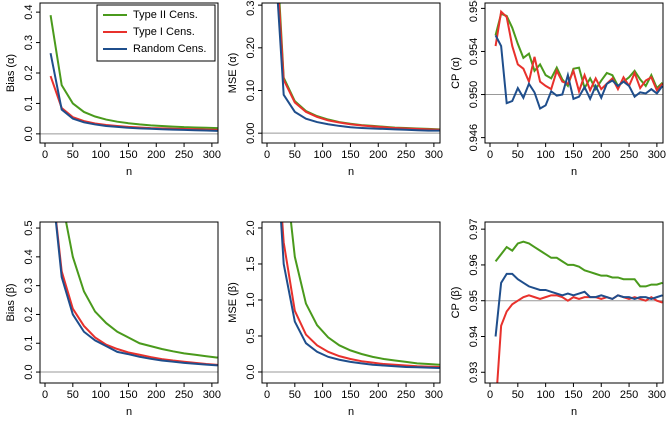  What do you see at coordinates (251, 299) in the screenshot?
I see `y-tick-label: 1.0` at bounding box center [251, 299].